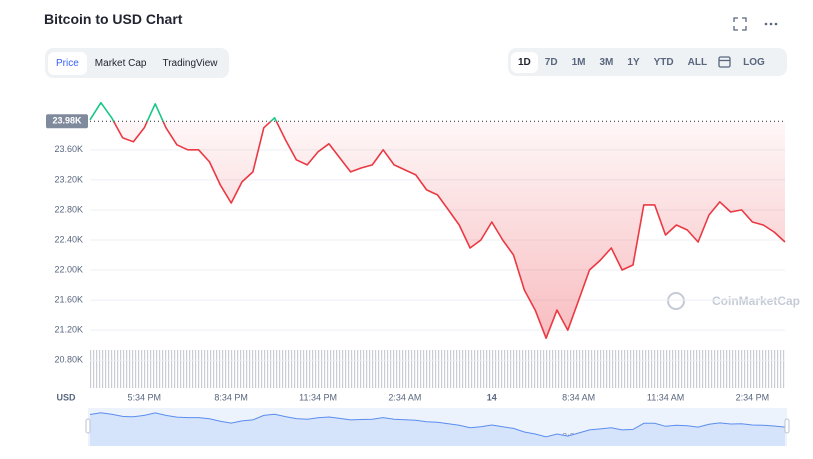 The width and height of the screenshot is (813, 459). Describe the element at coordinates (676, 301) in the screenshot. I see `watermark-logo` at that location.